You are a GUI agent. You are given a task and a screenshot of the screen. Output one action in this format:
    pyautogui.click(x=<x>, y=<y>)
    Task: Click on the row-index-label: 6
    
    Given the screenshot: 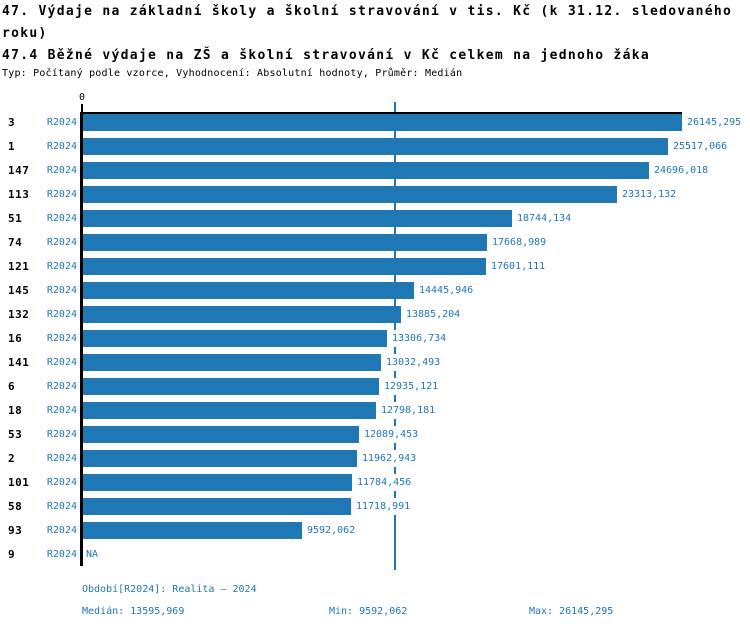 What is the action you would take?
    pyautogui.click(x=12, y=386)
    